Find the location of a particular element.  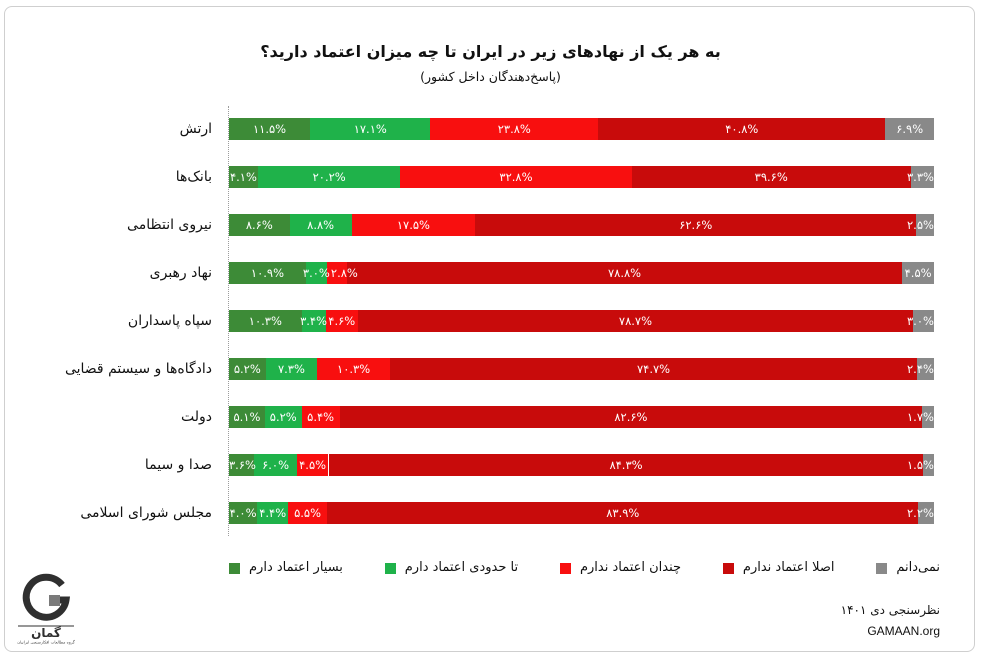

data-label-not-much-trust: ۳۲.۸% is located at coordinates (516, 177).